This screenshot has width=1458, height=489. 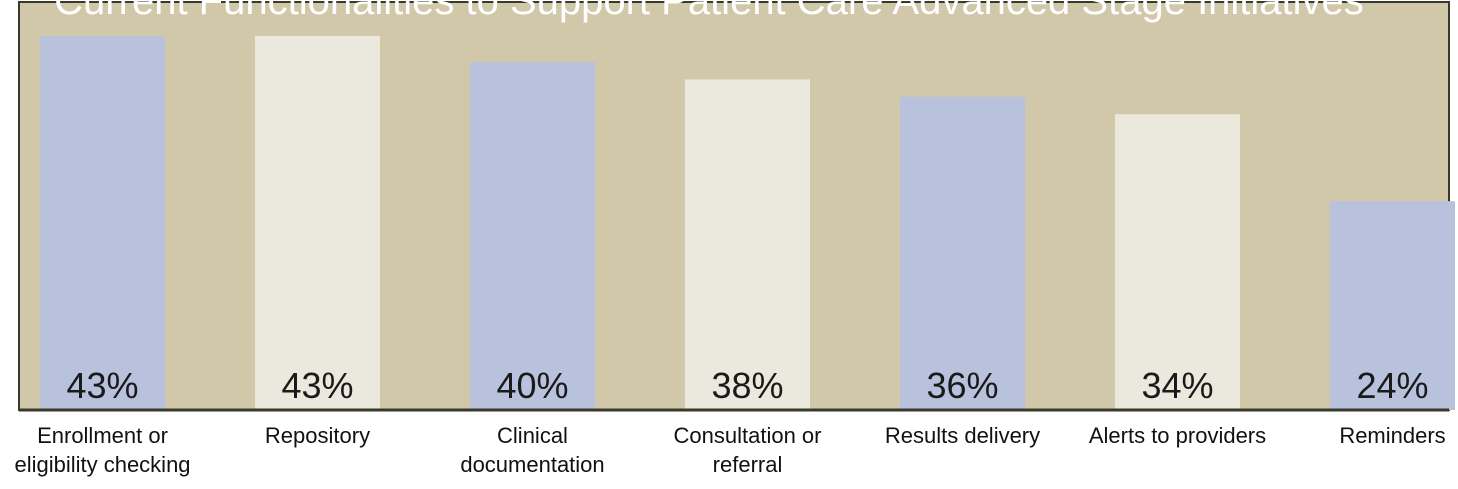 I want to click on value-label-3: 40%, so click(x=532, y=385).